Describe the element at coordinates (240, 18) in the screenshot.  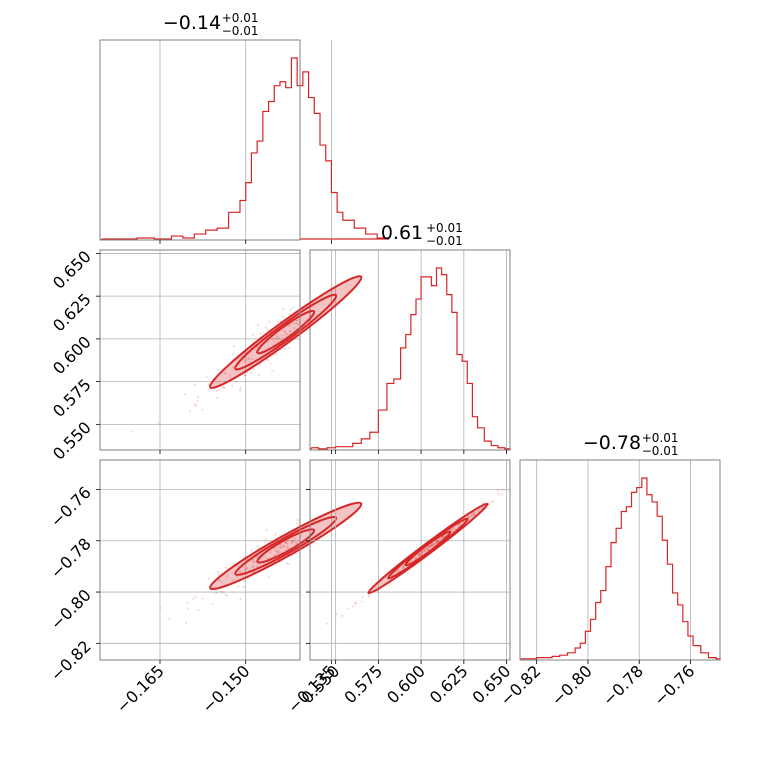
I see `param-title-plus-0: +0.01` at that location.